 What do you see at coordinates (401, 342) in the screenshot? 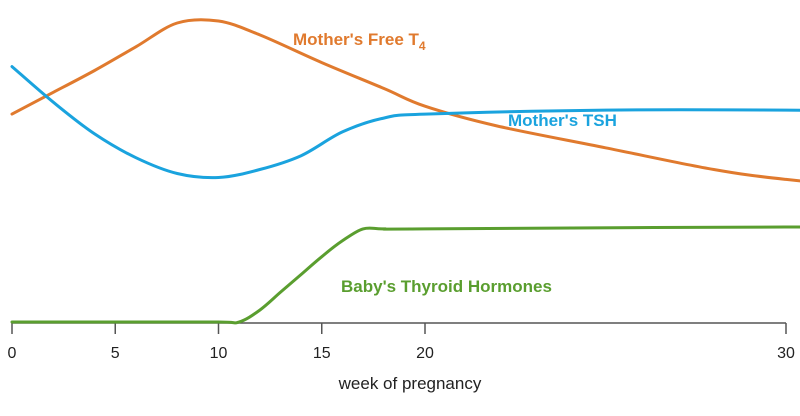
I see `x-axis-ticks: 051015203040` at bounding box center [401, 342].